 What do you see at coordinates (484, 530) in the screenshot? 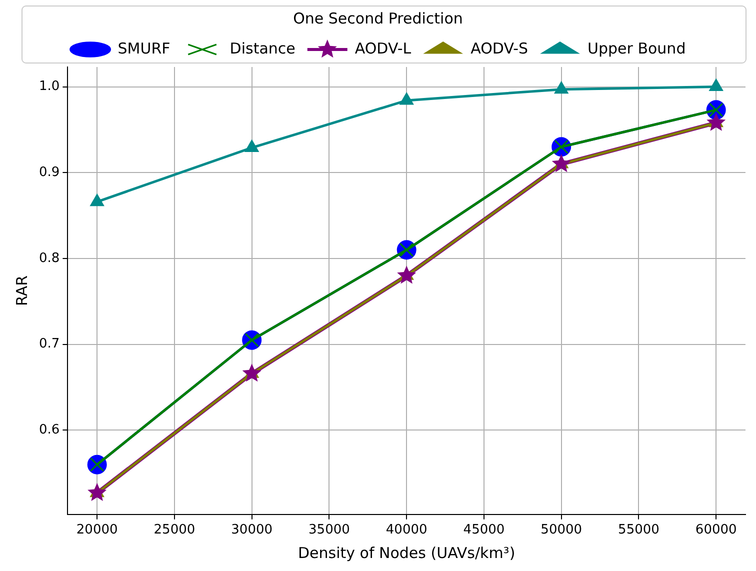
I see `x-tick-label: 45000` at bounding box center [484, 530].